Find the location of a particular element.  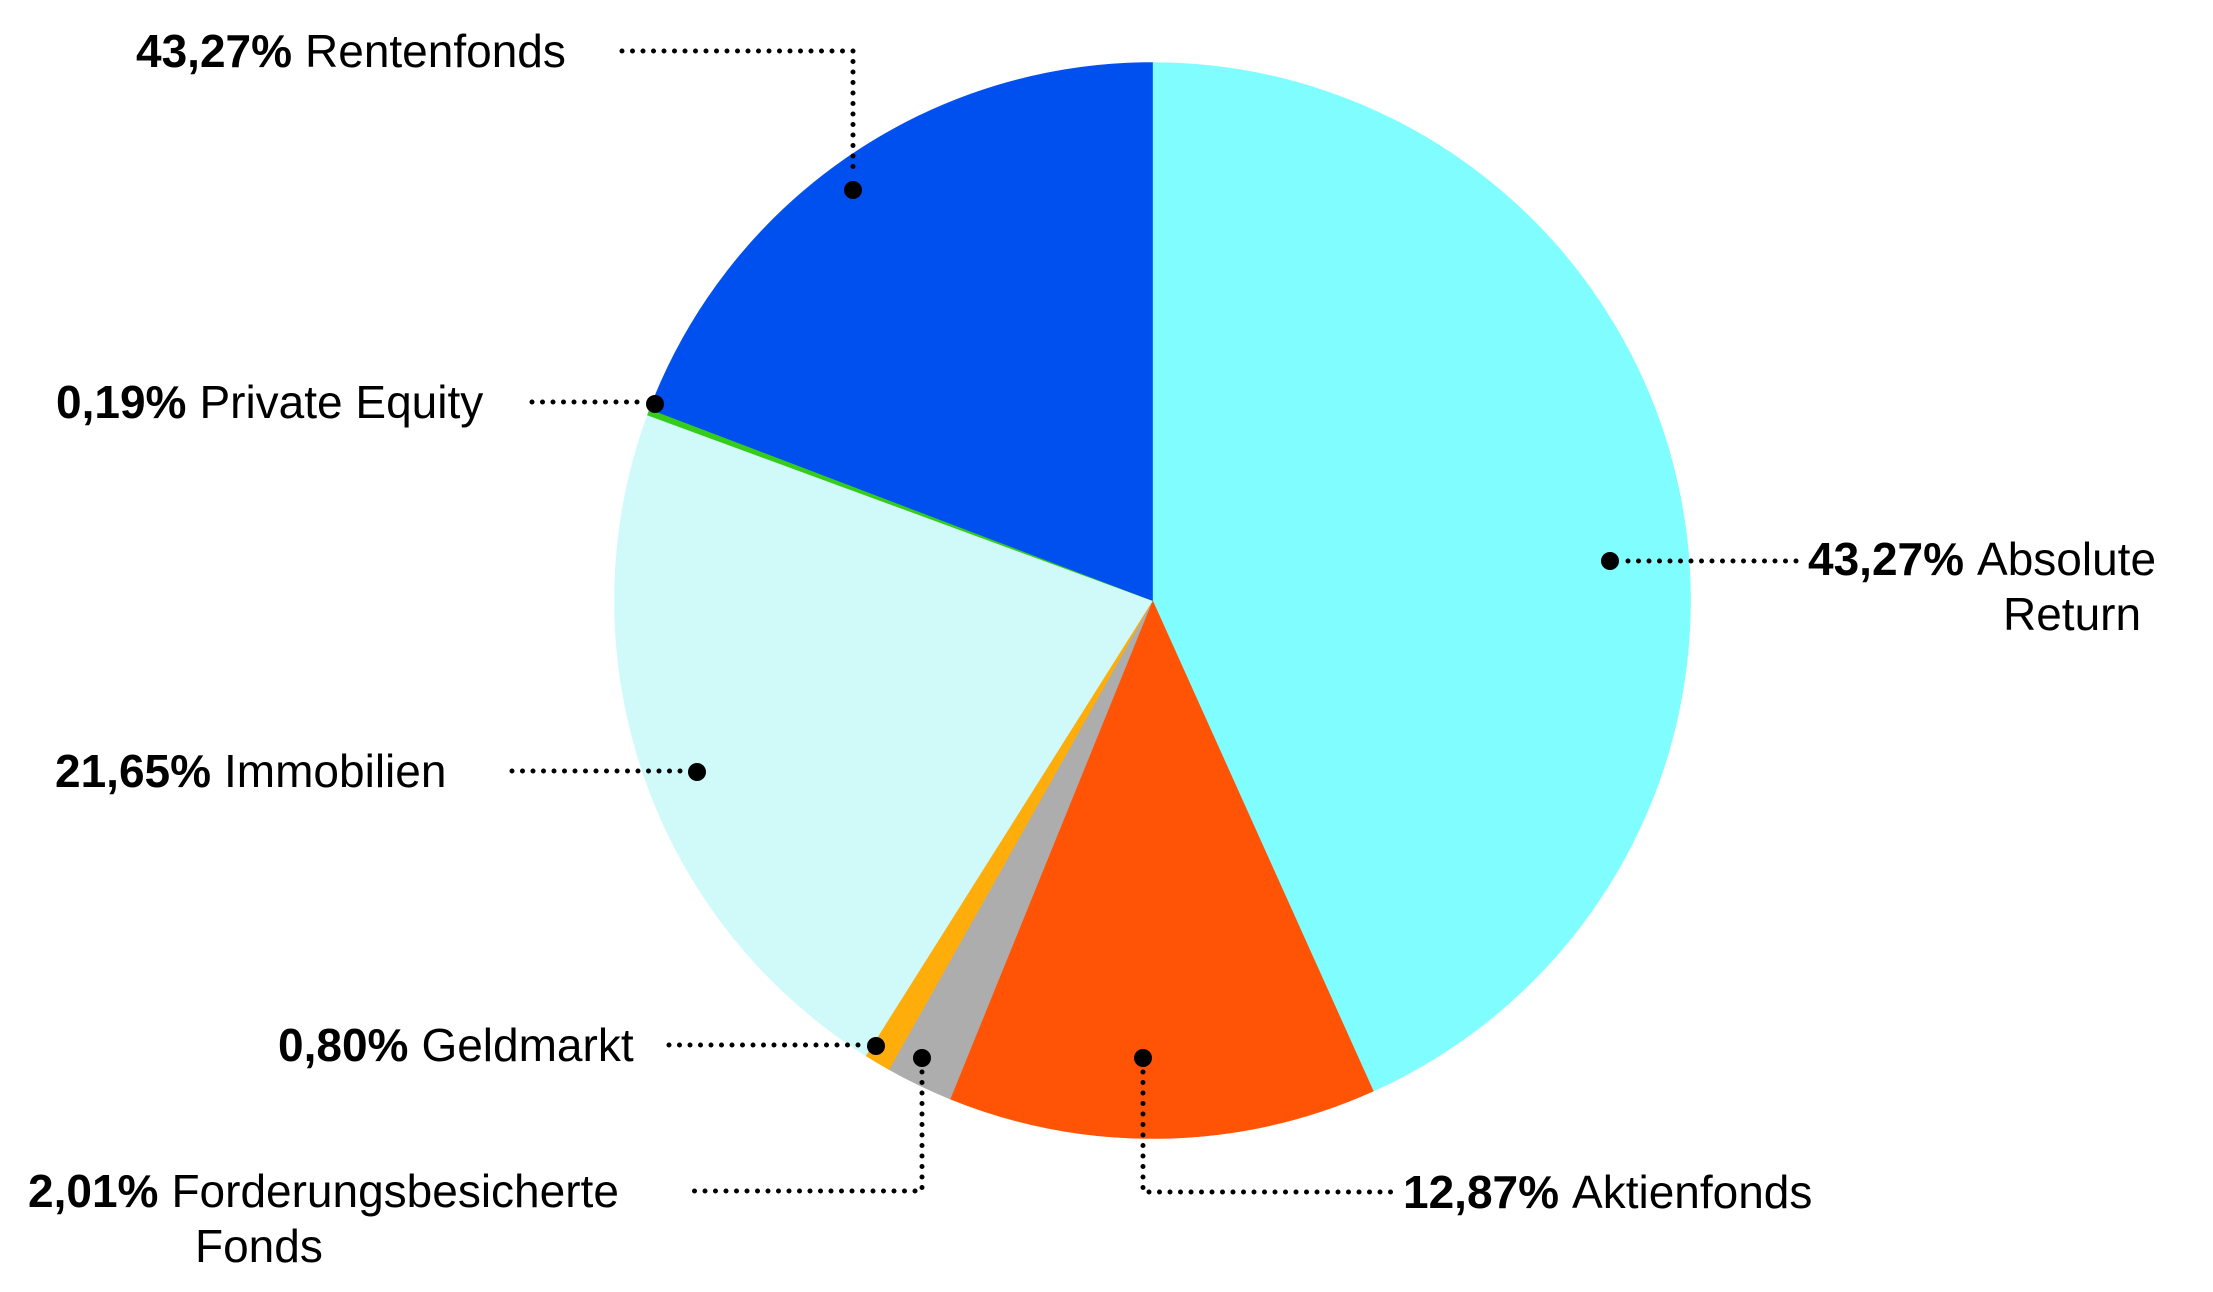

pie-slice-immobilien is located at coordinates (883, 735).